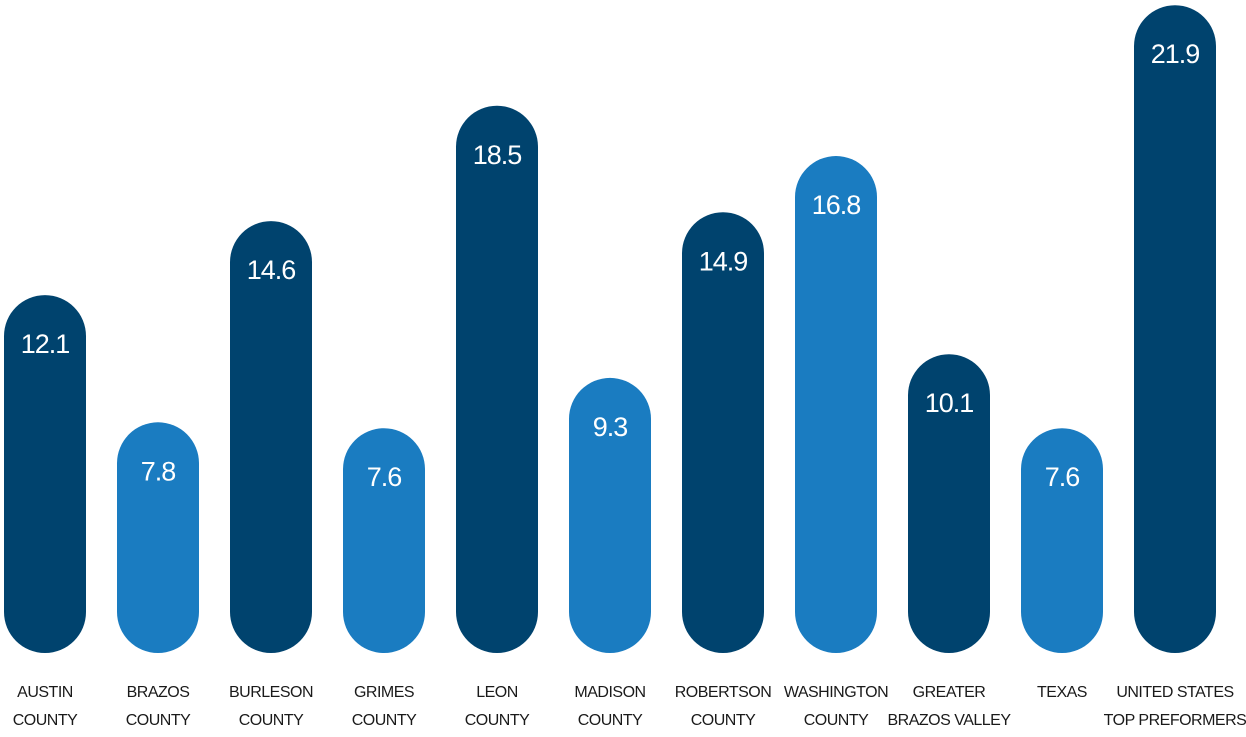  I want to click on category-label-0: AUSTIN COUNTY, so click(45, 706).